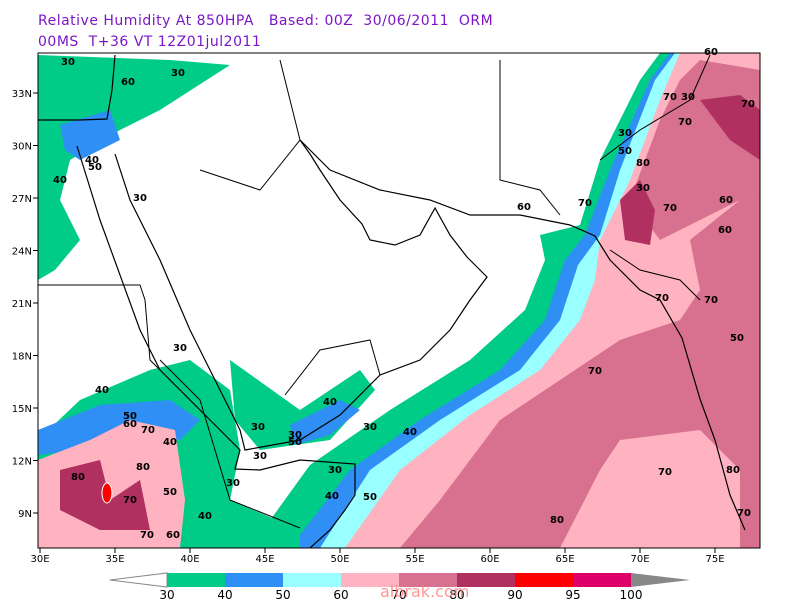  What do you see at coordinates (166, 594) in the screenshot?
I see `colorbar-label: 30` at bounding box center [166, 594].